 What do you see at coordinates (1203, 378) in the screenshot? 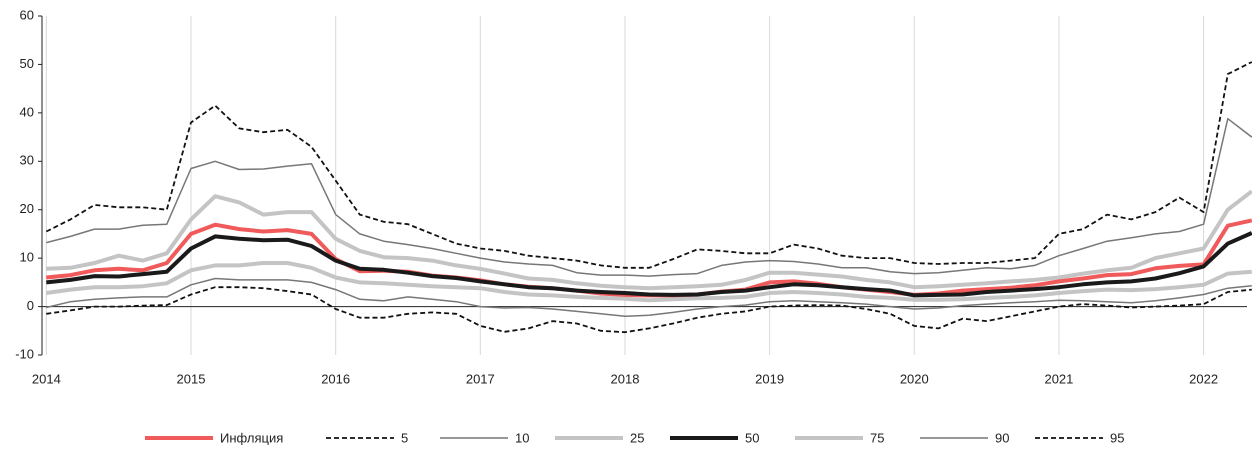
I see `x-tick-label: 2022` at bounding box center [1203, 378].